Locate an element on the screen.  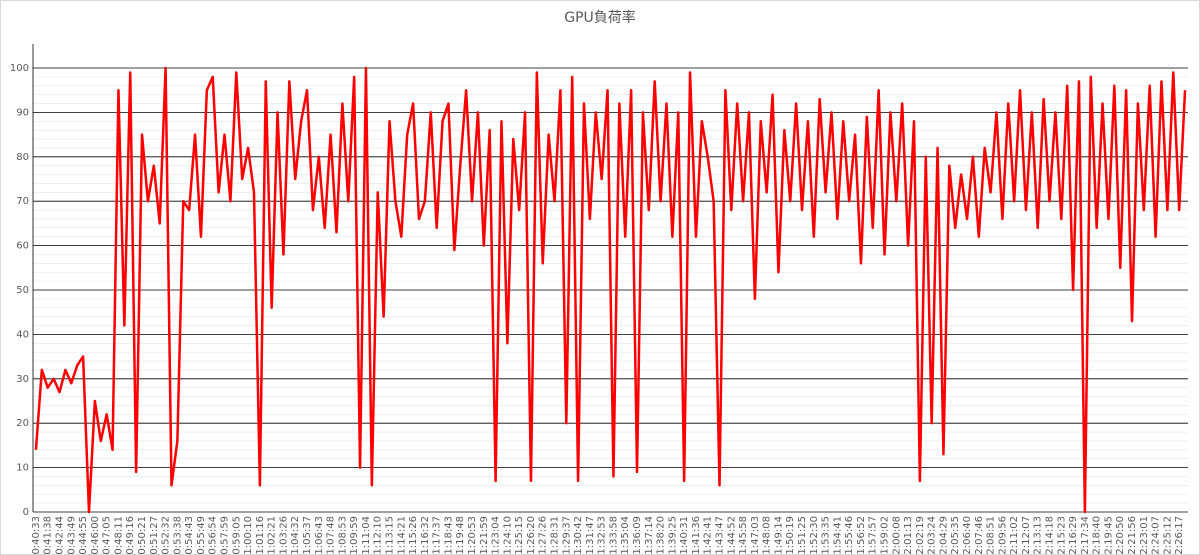
x-tick-label: 1:28:31 is located at coordinates (555, 535).